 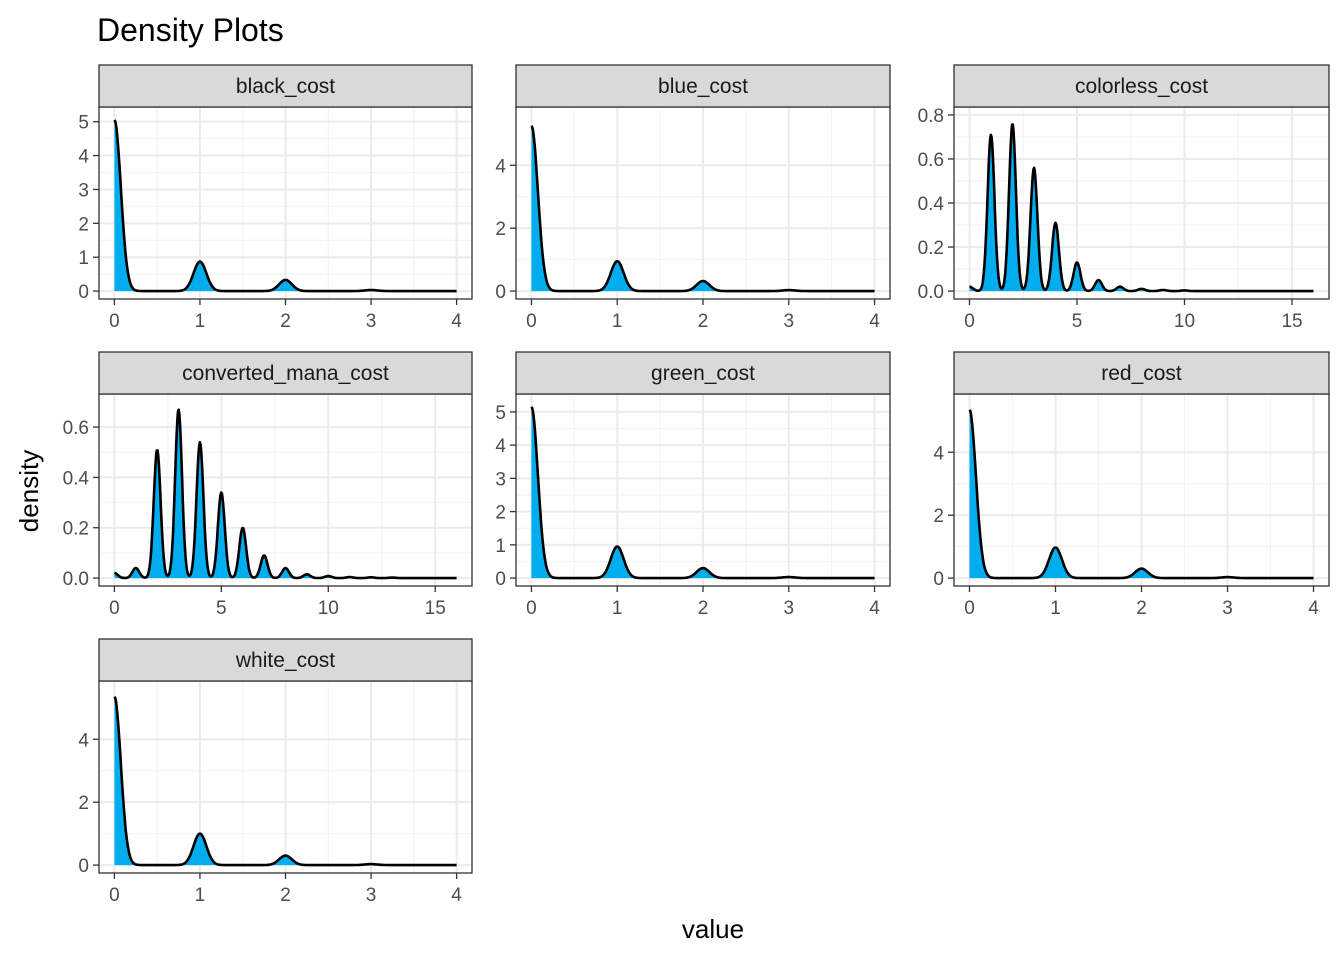 What do you see at coordinates (931, 116) in the screenshot?
I see `y-tick-label: 0.8` at bounding box center [931, 116].